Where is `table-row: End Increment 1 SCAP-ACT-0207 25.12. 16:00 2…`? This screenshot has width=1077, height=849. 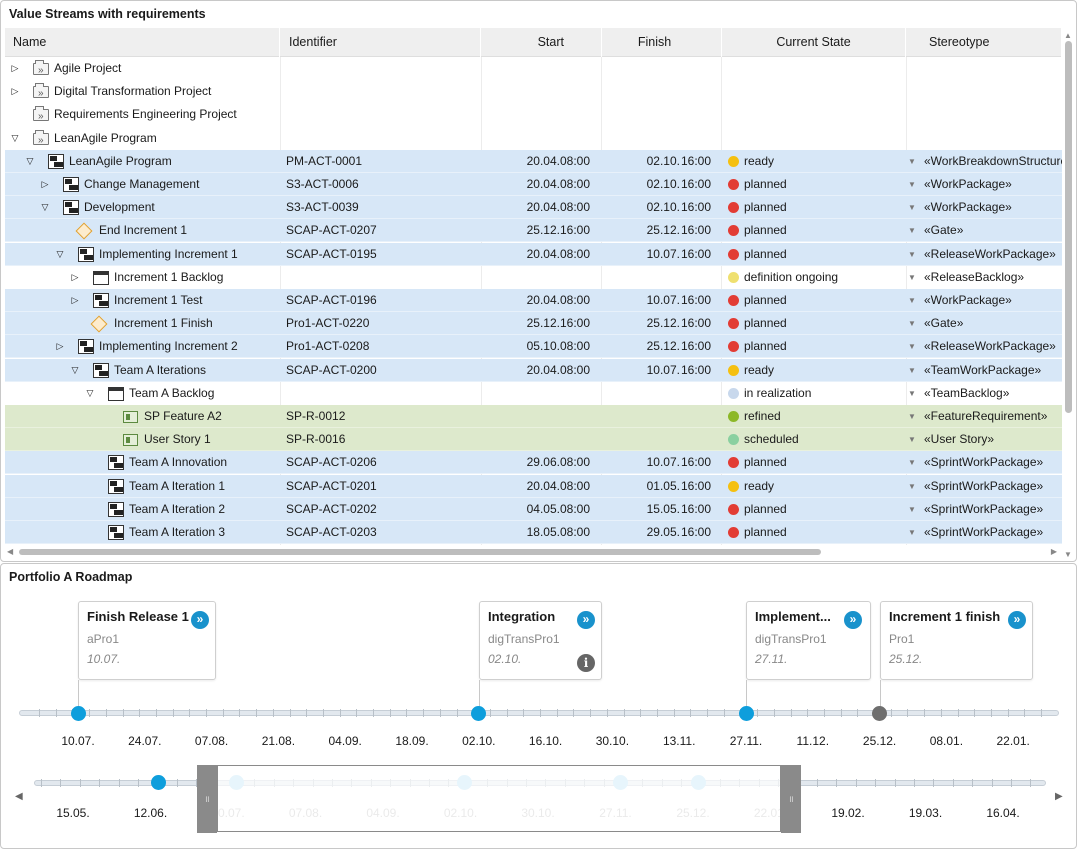
table-row: End Increment 1 SCAP-ACT-0207 25.12. 16:00 2… is located at coordinates (533, 231).